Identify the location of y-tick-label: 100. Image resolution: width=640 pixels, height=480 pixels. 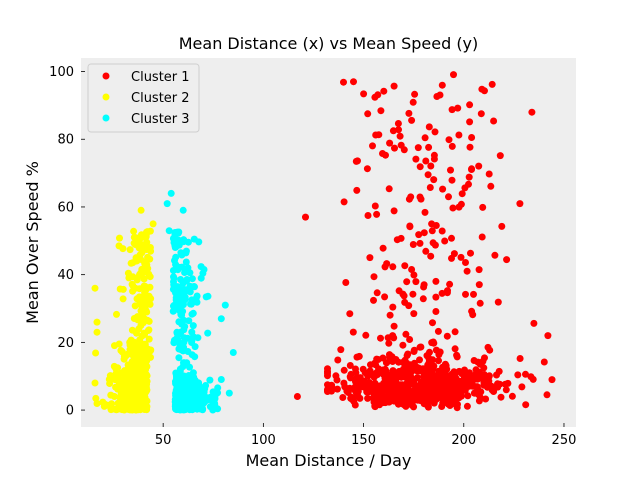
(61, 72).